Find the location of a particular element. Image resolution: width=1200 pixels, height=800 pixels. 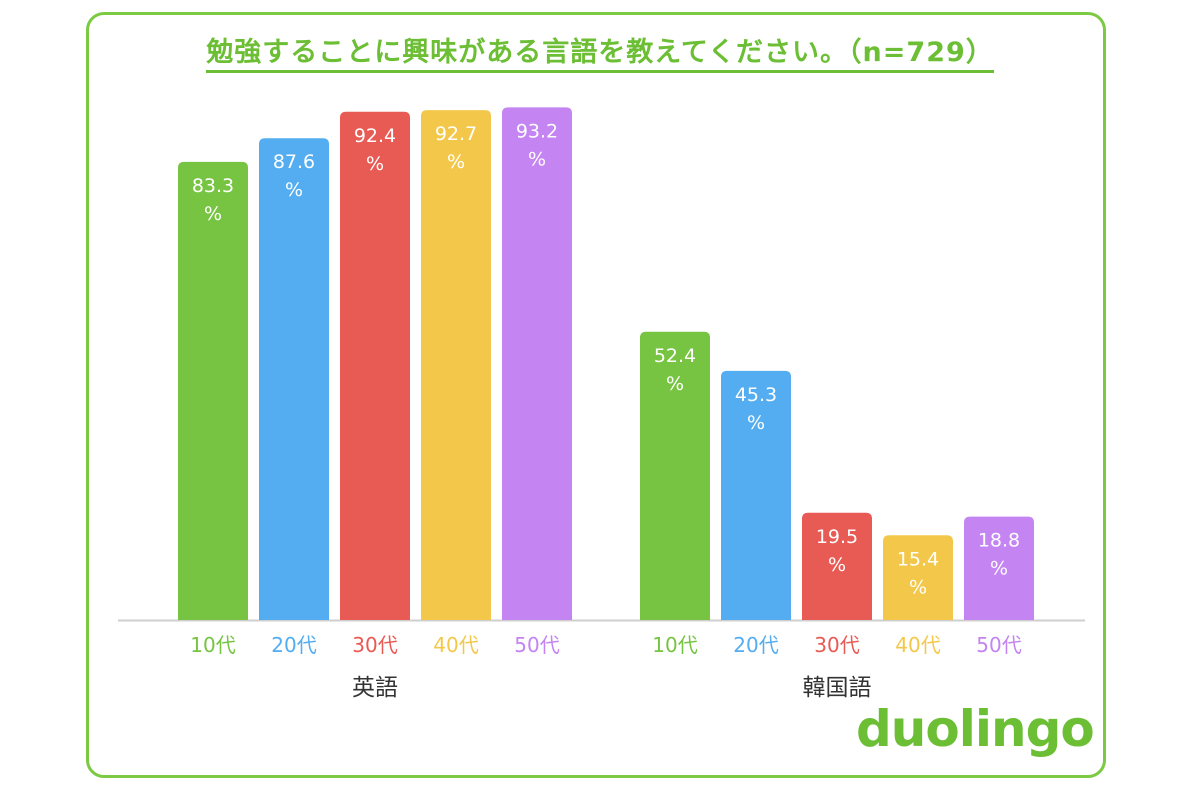

tick-label-1-3: 40代 is located at coordinates (917, 645).